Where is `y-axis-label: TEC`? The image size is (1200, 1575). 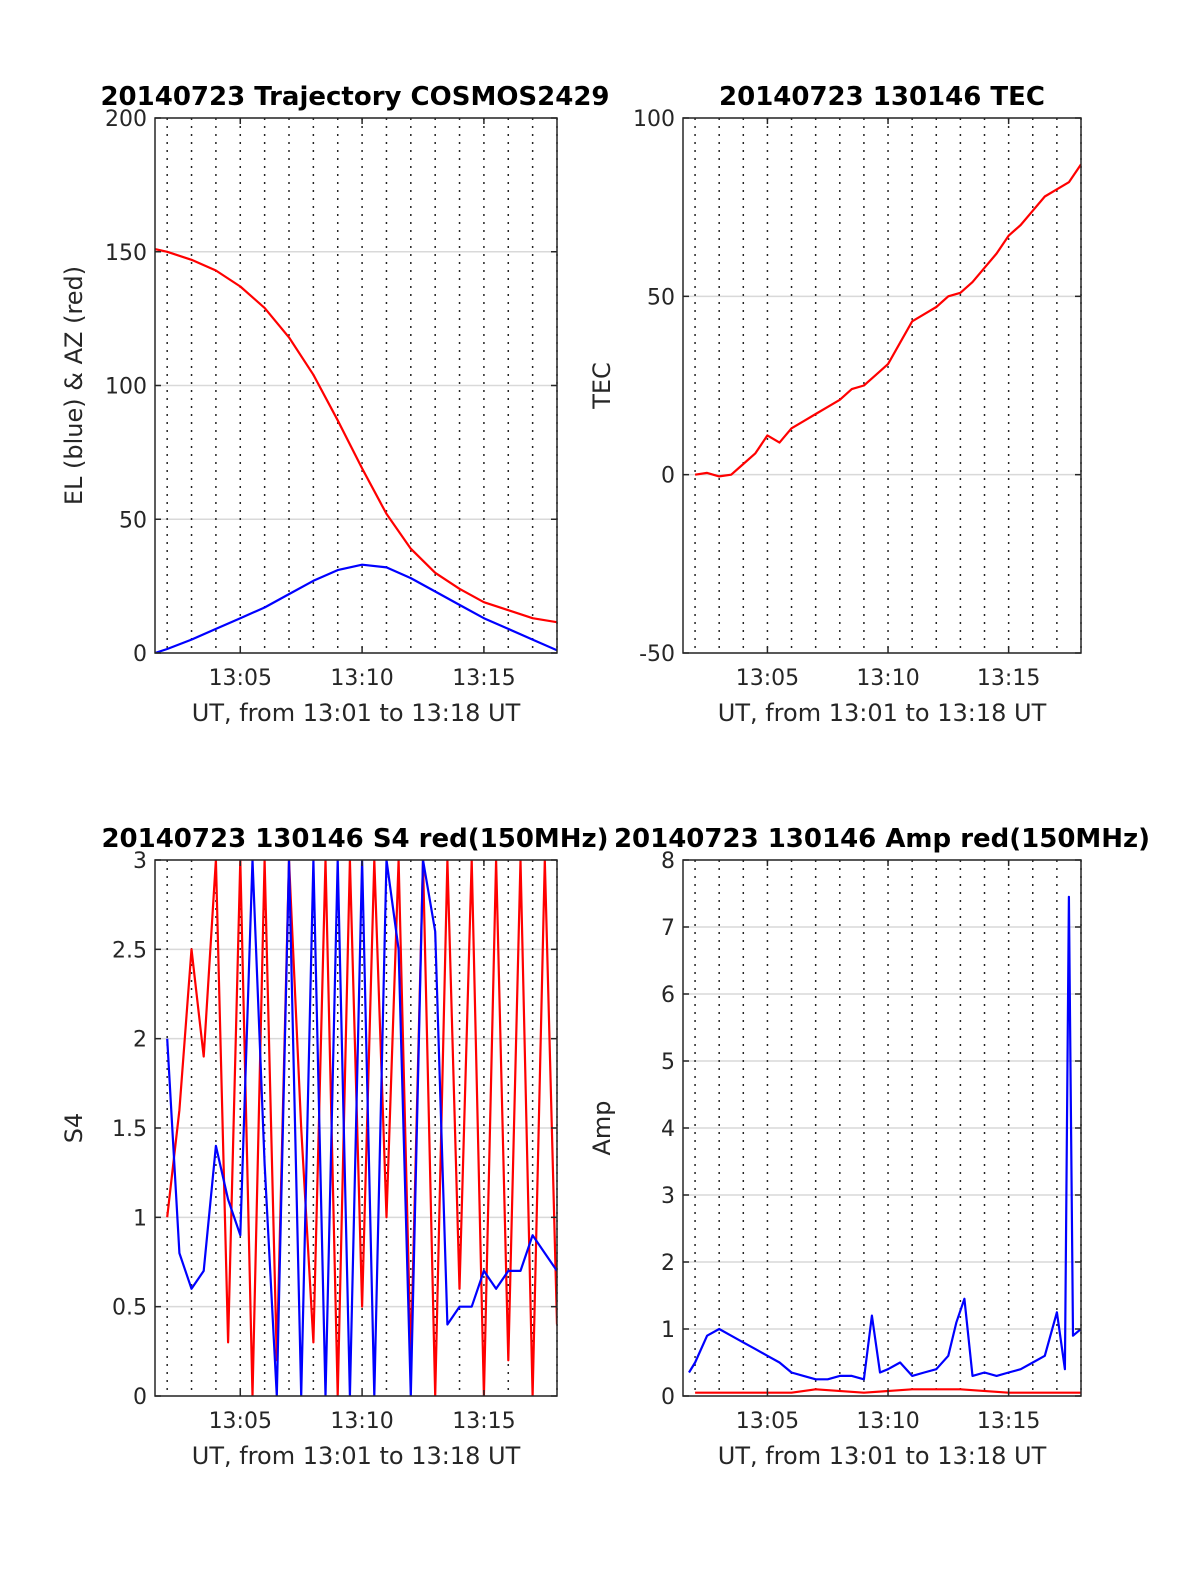 y-axis-label: TEC is located at coordinates (602, 386).